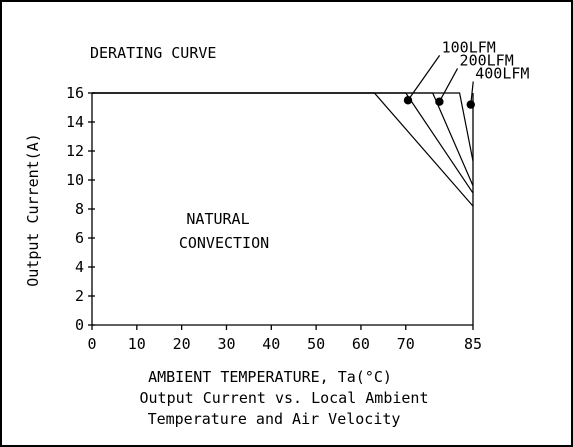  I want to click on x-tick-label: 10, so click(137, 344).